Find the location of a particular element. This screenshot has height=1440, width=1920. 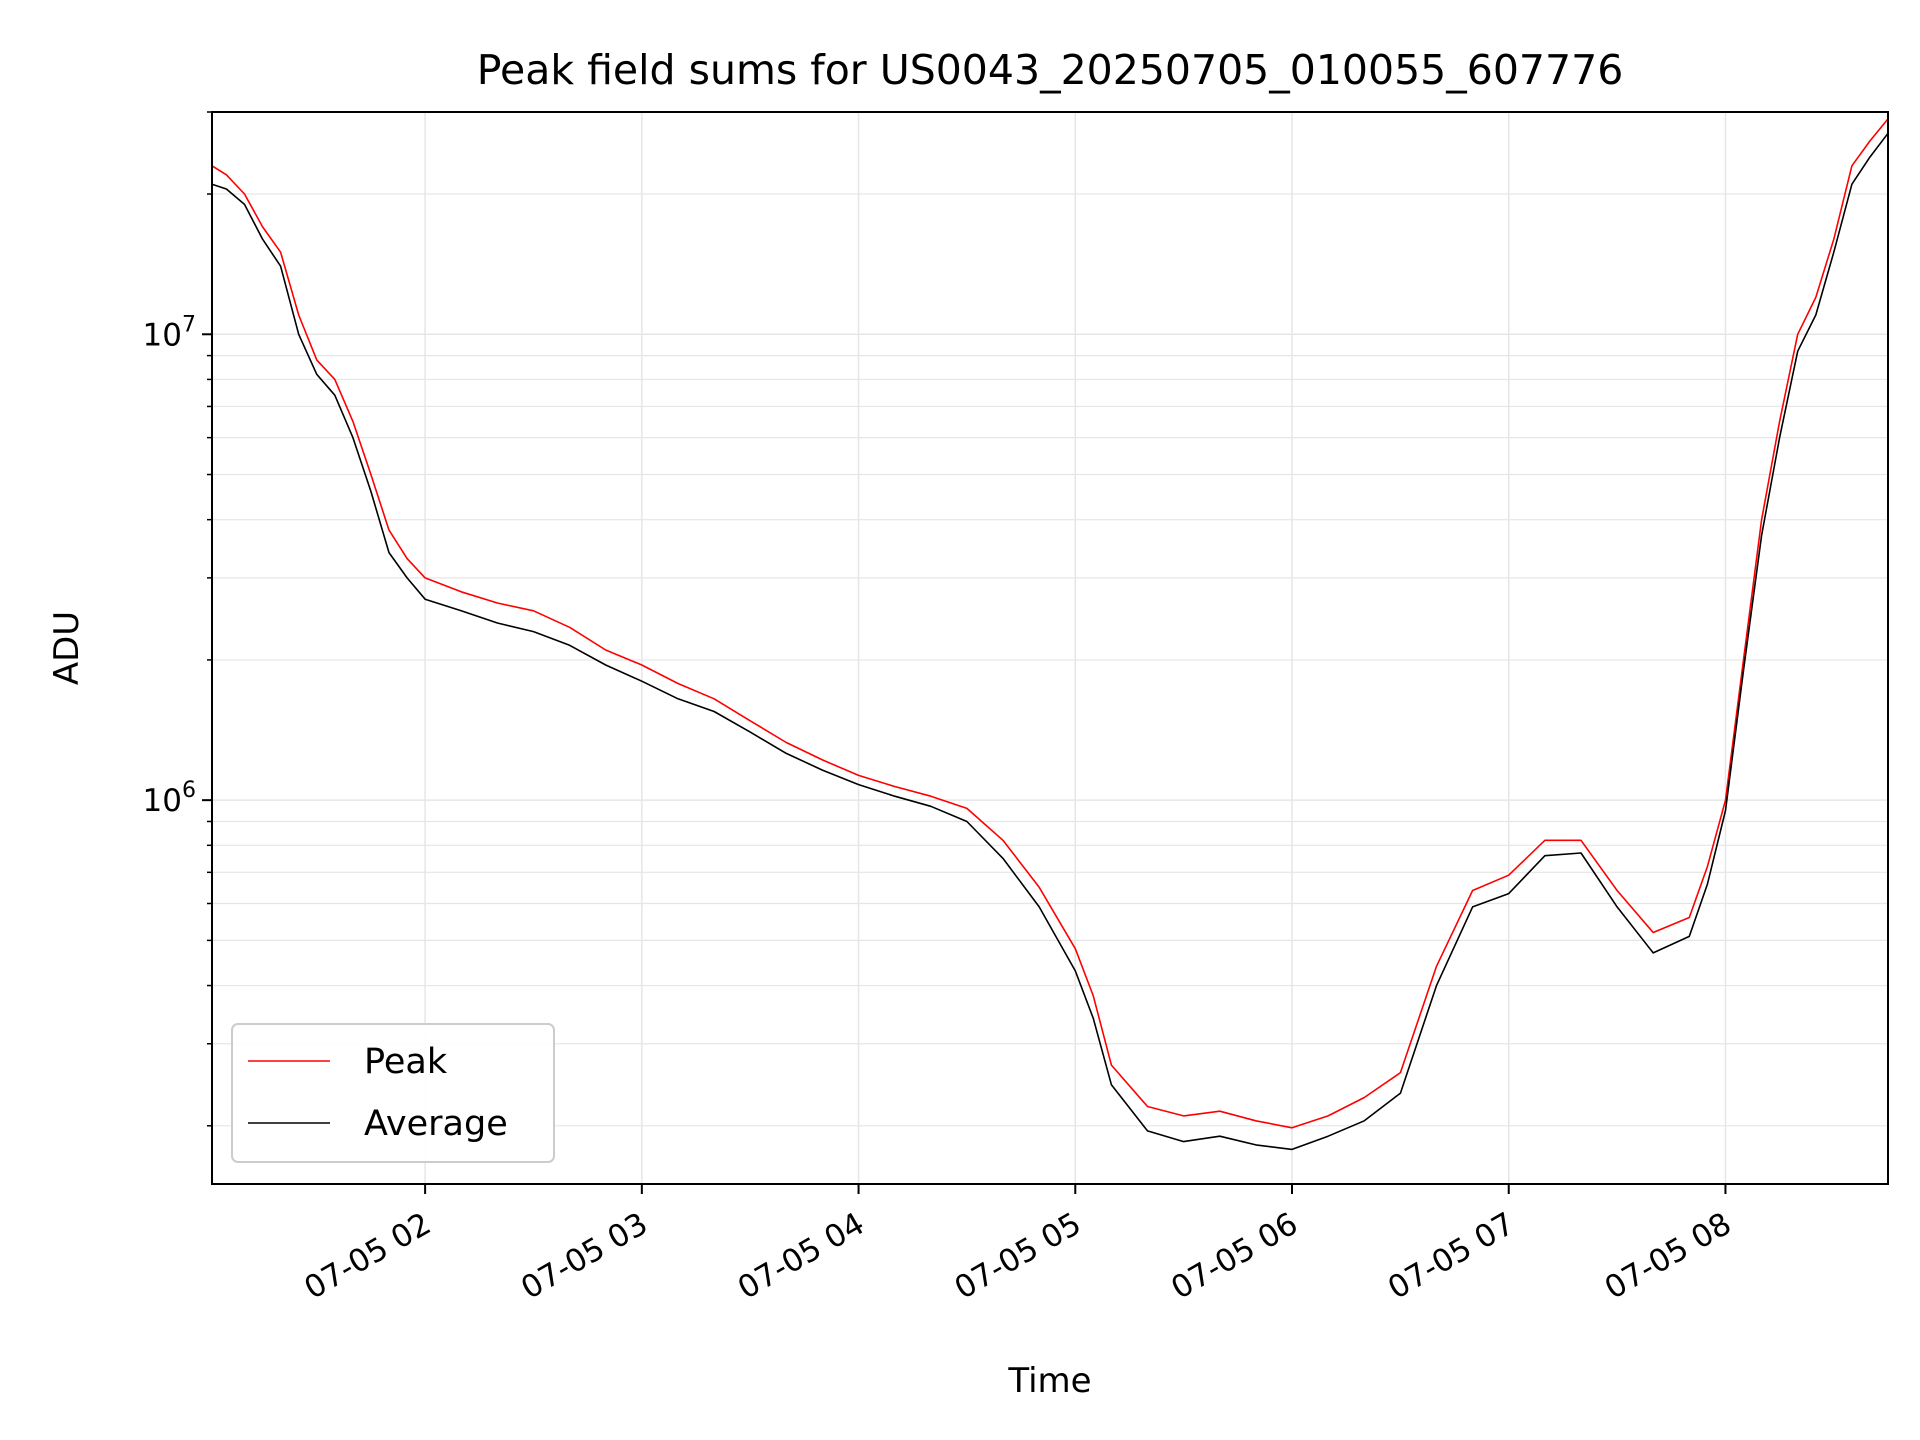

y-tick-label: 10⁶ is located at coordinates (169, 798).